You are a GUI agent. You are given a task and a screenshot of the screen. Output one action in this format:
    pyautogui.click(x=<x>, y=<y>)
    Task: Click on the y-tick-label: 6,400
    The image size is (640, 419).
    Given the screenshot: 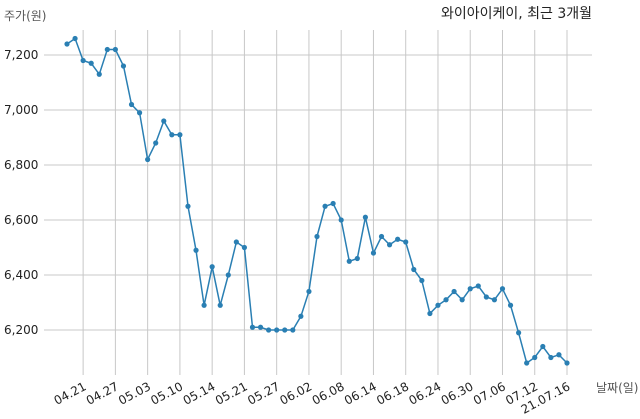 What is the action you would take?
    pyautogui.click(x=21, y=275)
    